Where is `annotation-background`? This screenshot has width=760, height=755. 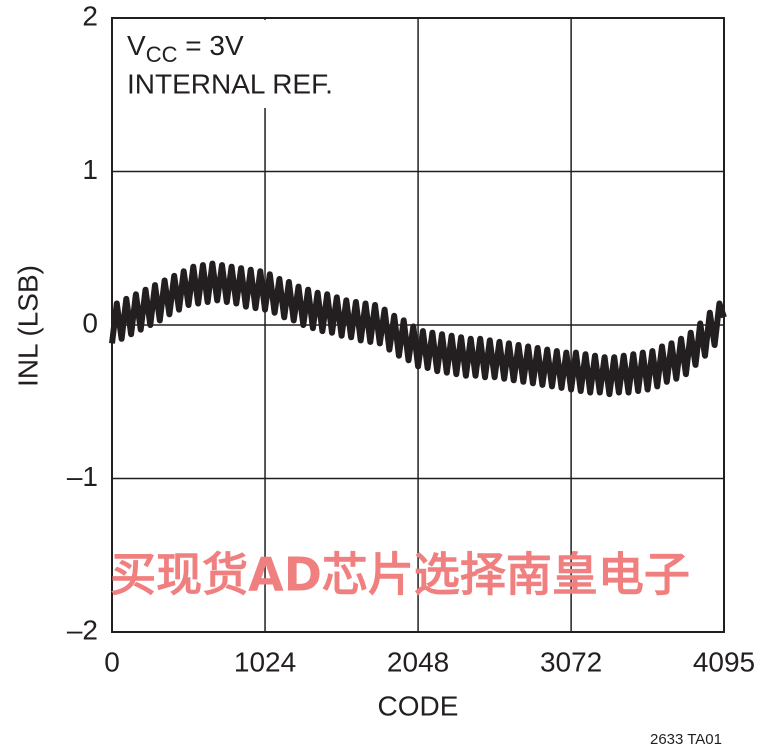
annotation-background is located at coordinates (221, 64).